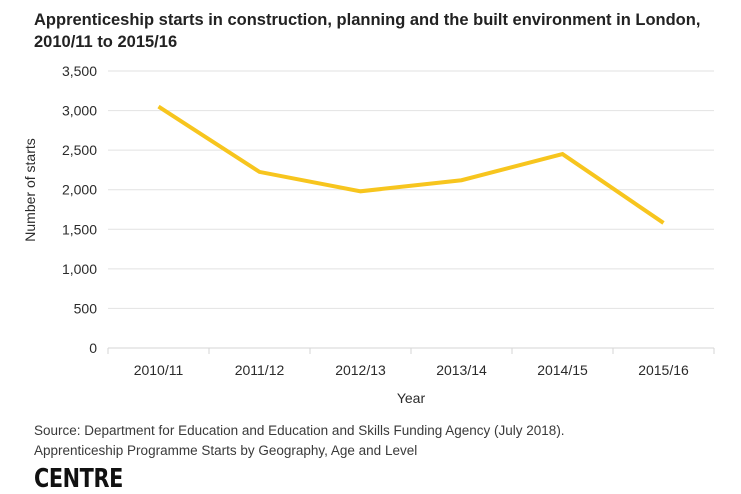  What do you see at coordinates (79, 150) in the screenshot?
I see `y-tick-label: 2,500` at bounding box center [79, 150].